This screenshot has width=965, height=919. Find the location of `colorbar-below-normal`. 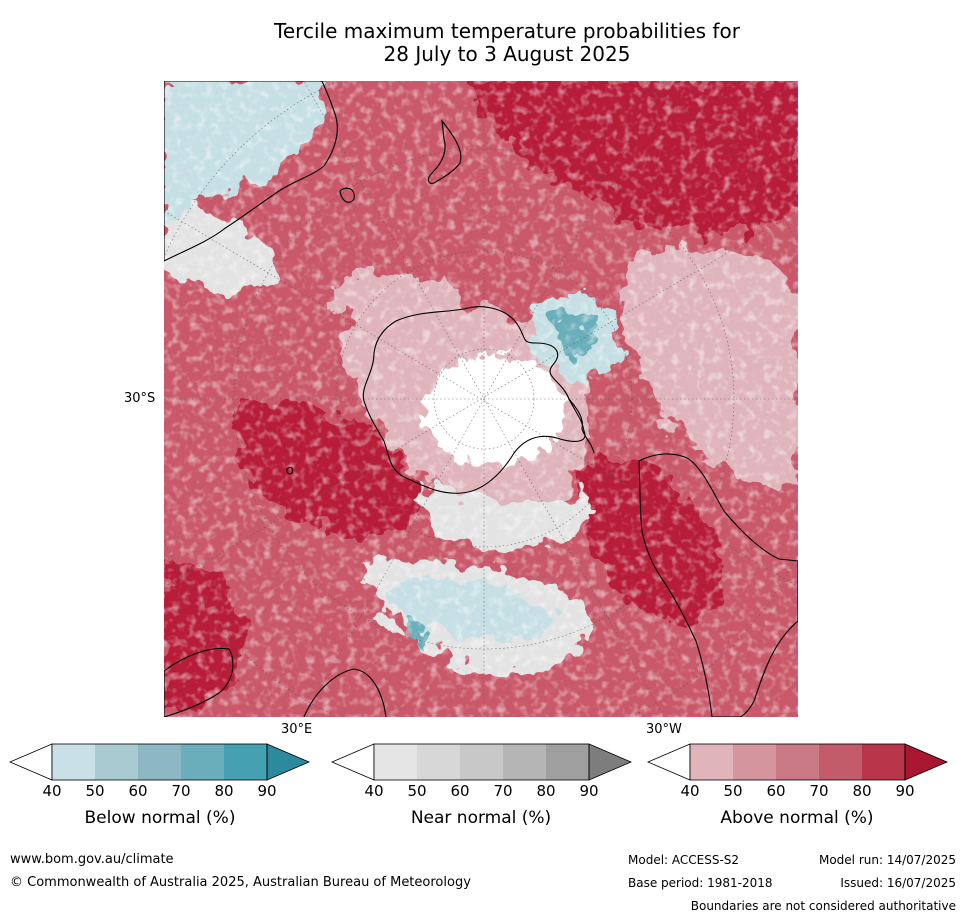

colorbar-below-normal is located at coordinates (159, 762).